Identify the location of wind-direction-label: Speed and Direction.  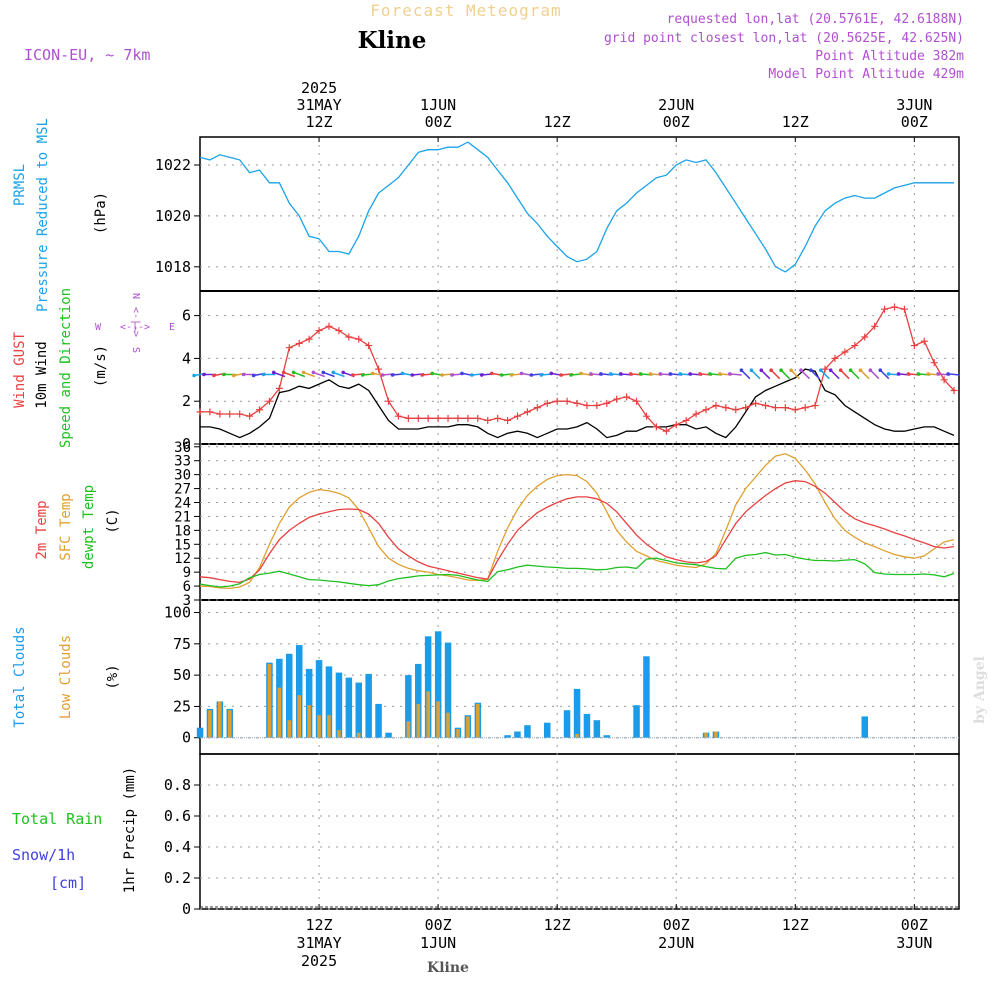
(66, 368).